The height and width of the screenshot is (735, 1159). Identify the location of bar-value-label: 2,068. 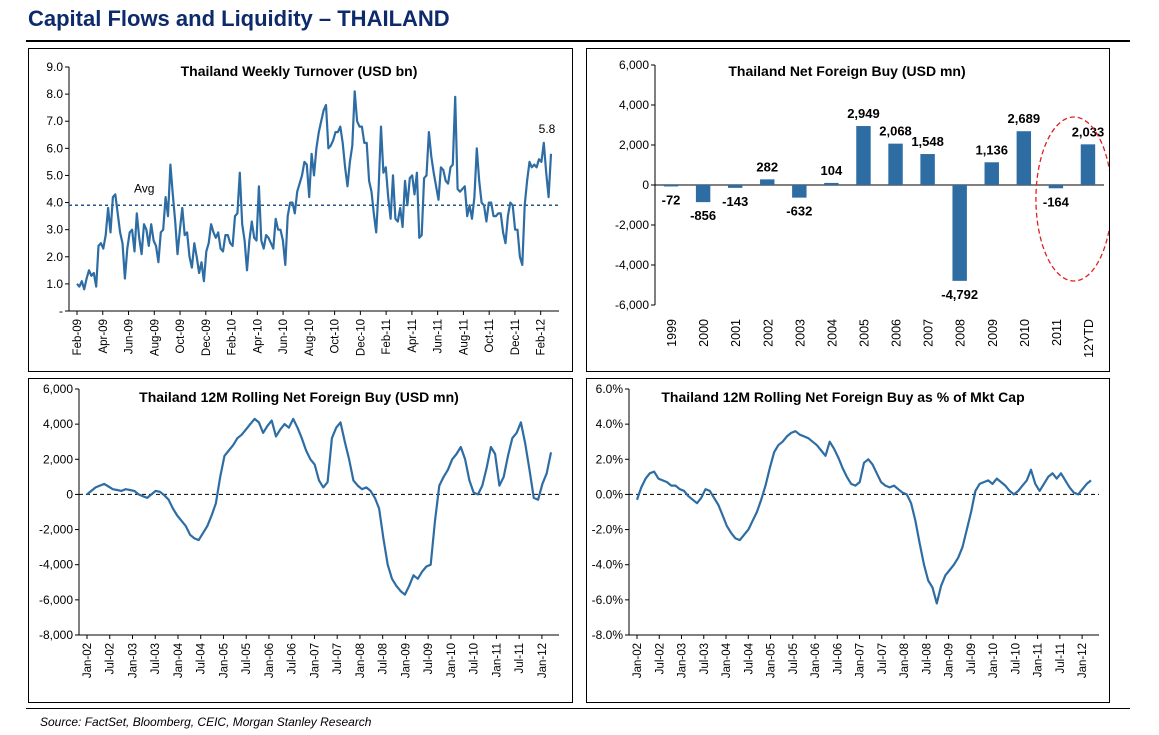
(895, 131).